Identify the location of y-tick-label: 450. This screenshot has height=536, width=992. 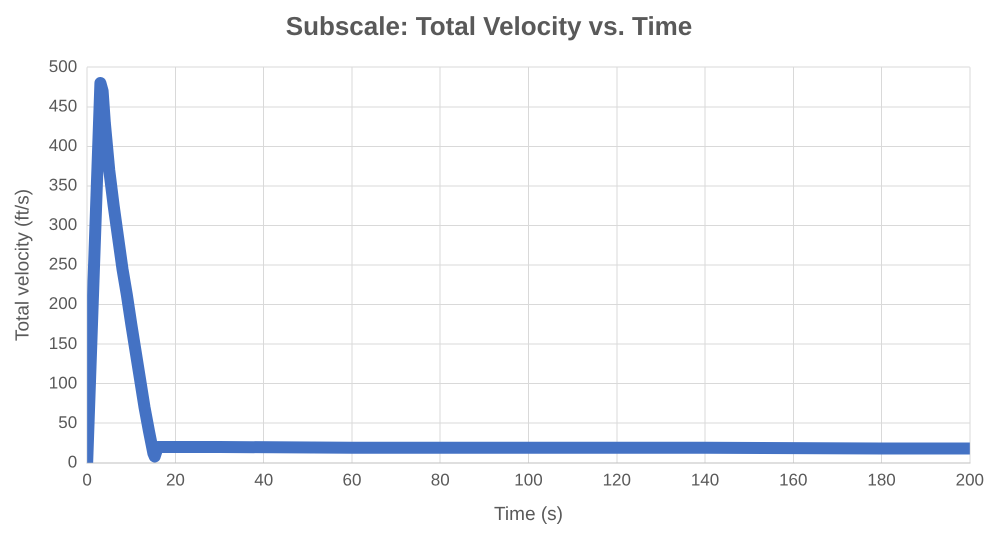
(63, 106).